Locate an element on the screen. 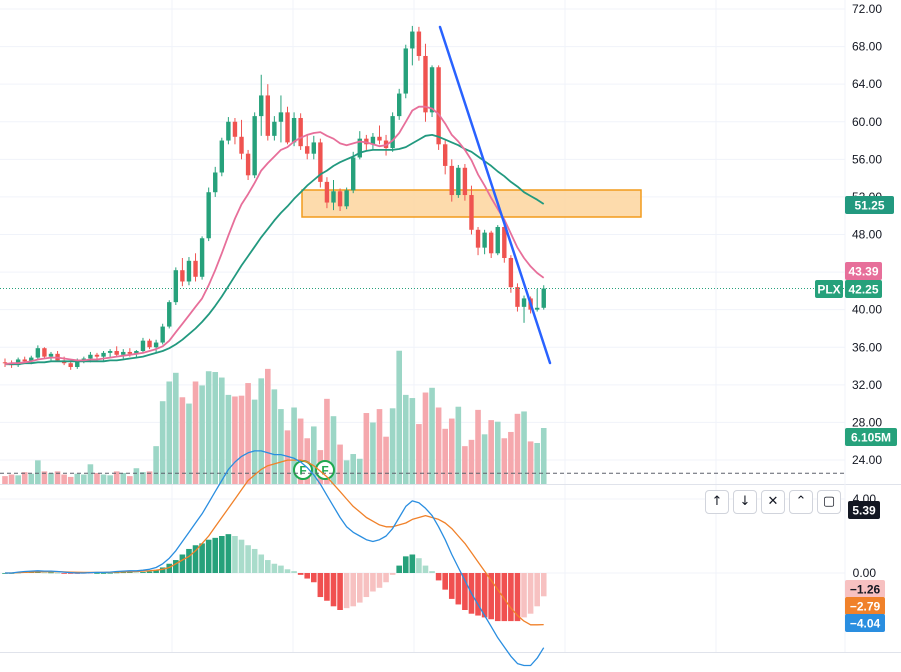  volume-bars is located at coordinates (274, 417).